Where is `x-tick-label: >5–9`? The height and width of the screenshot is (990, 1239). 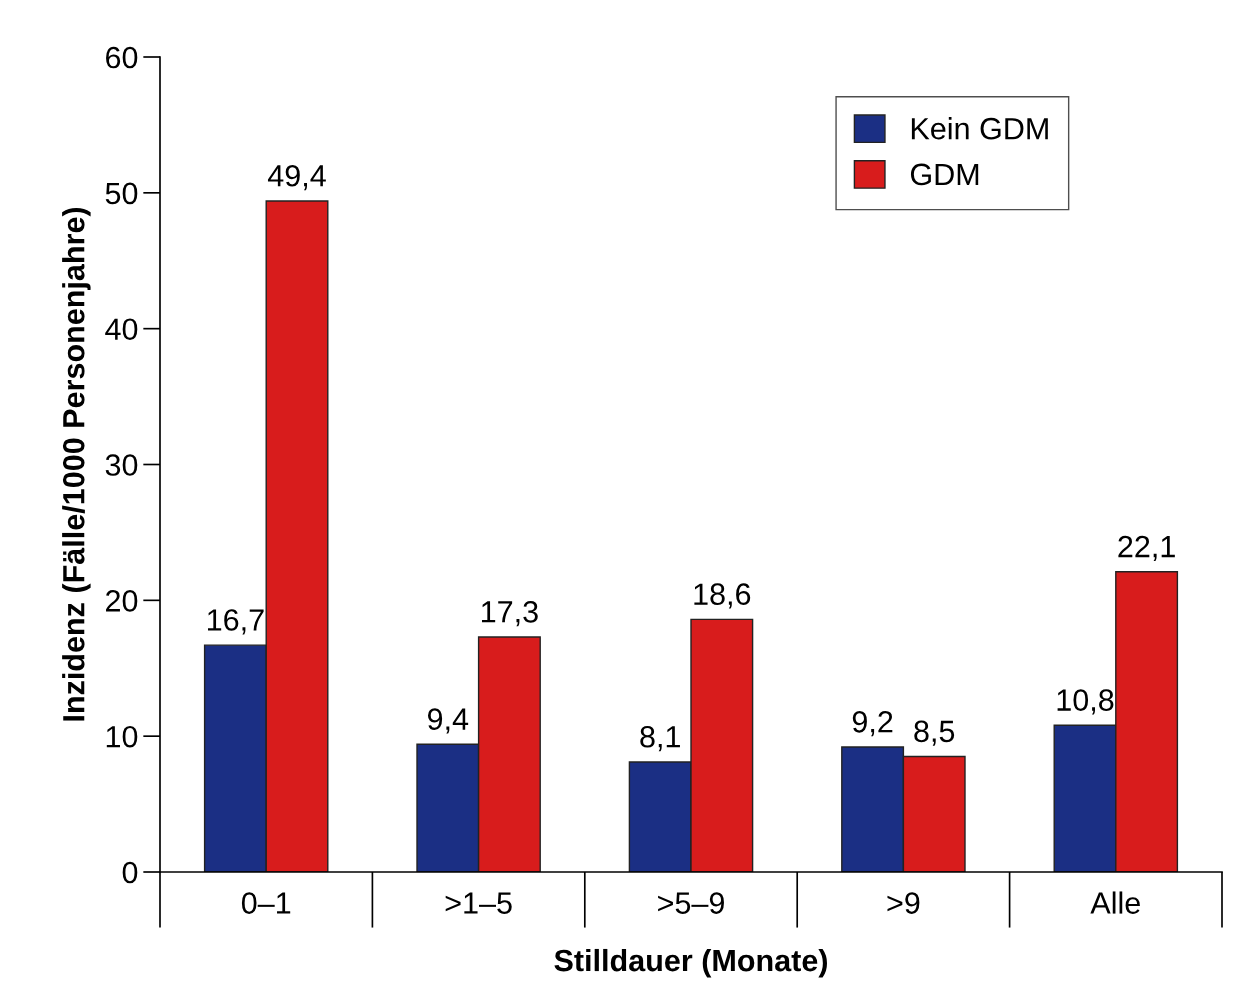 x-tick-label: >5–9 is located at coordinates (691, 903).